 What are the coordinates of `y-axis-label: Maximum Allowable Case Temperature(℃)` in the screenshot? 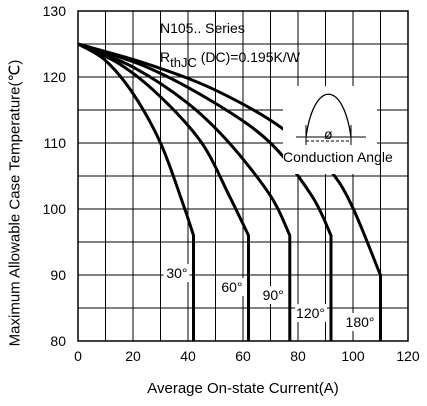 It's located at (15, 203).